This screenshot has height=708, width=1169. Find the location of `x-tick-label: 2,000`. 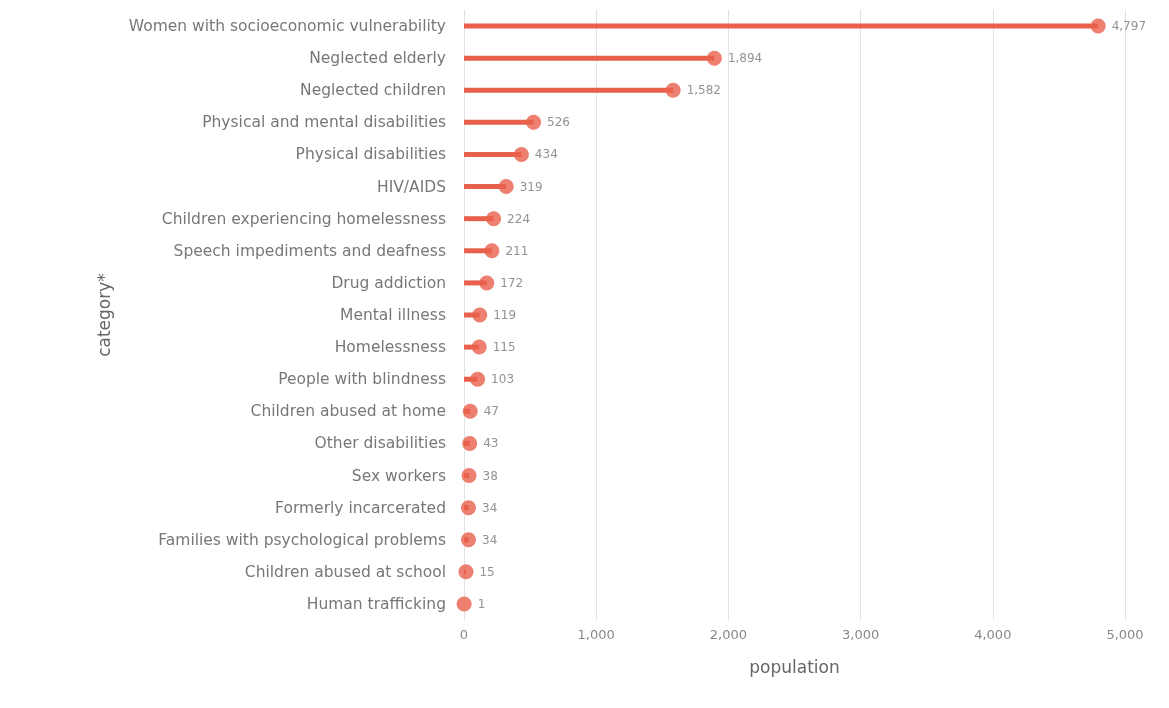

x-tick-label: 2,000 is located at coordinates (728, 634).